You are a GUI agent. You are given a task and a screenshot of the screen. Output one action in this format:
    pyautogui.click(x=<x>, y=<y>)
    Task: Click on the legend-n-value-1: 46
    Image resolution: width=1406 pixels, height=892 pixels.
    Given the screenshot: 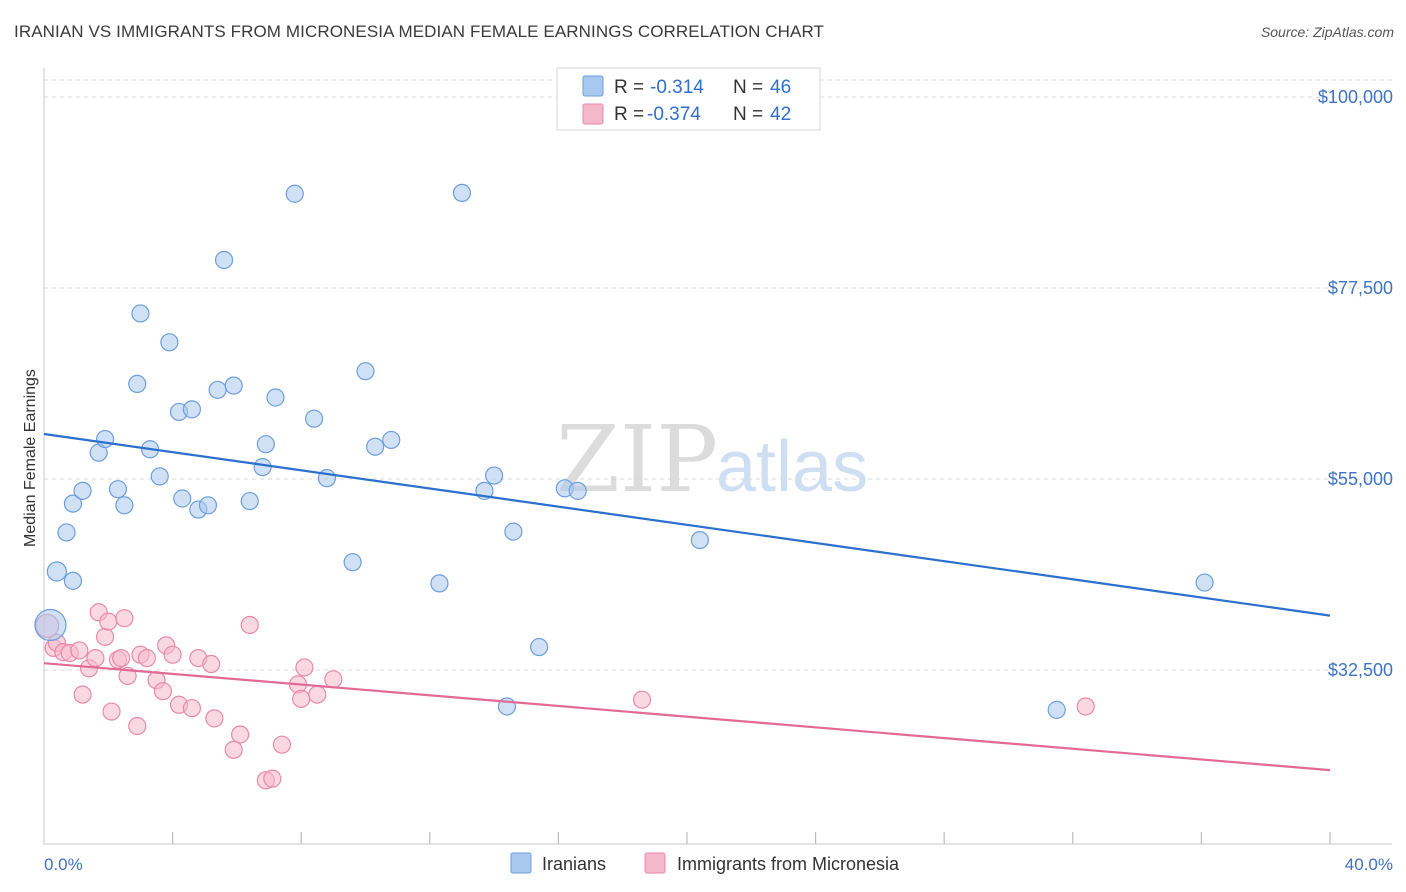 What is the action you would take?
    pyautogui.click(x=780, y=87)
    